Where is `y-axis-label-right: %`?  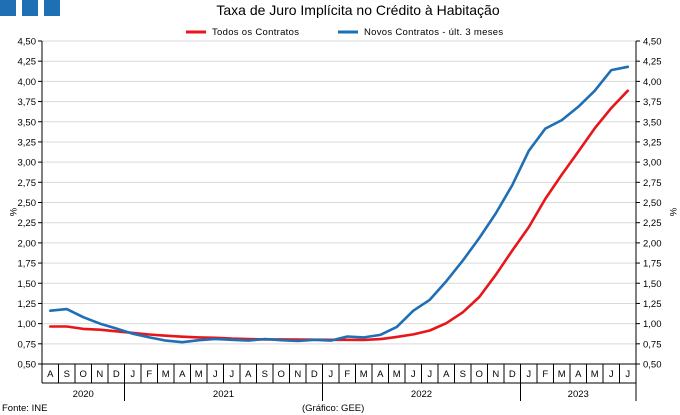 y-axis-label-right: % is located at coordinates (672, 212).